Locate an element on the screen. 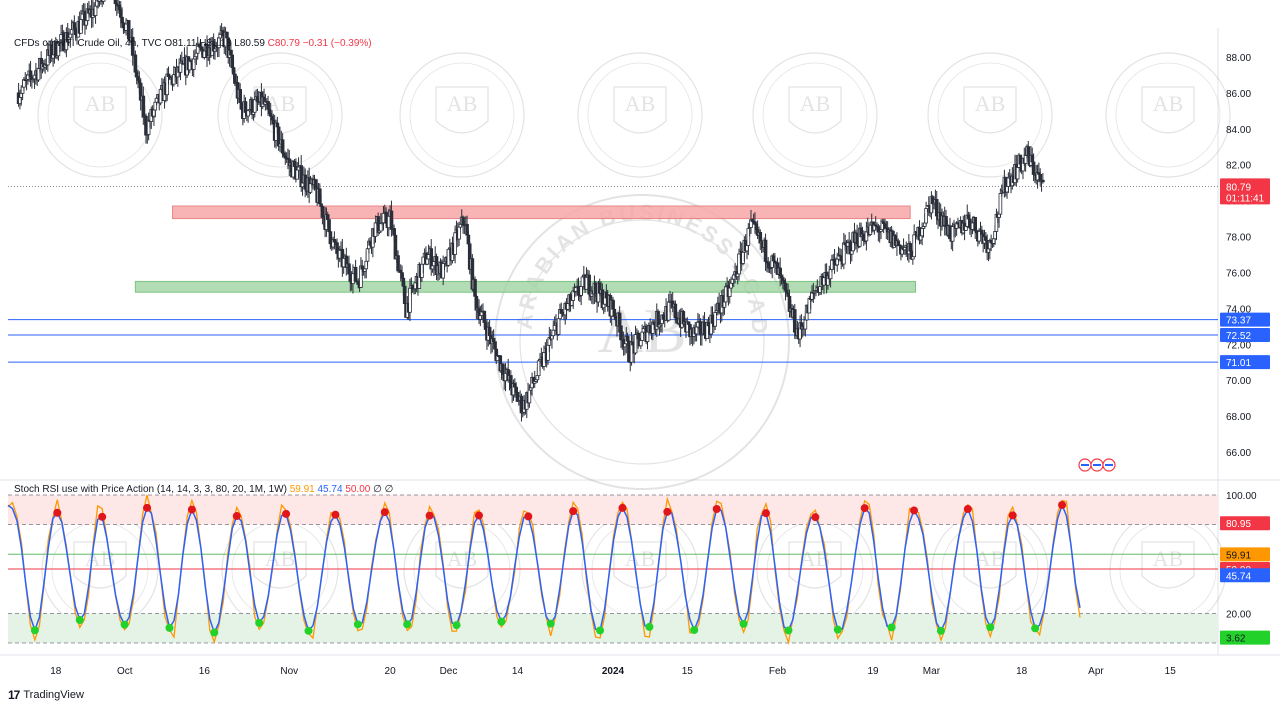 The image size is (1280, 720). price-tick-label: 66.00 is located at coordinates (1238, 453).